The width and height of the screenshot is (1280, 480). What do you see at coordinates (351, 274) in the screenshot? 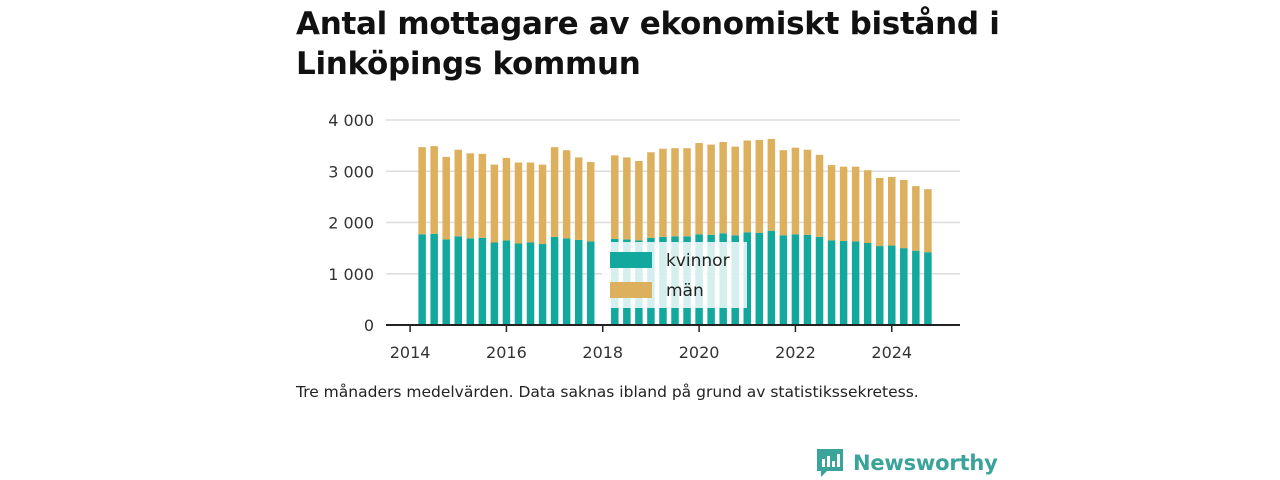
I see `y-tick-label: 1 000` at bounding box center [351, 274].